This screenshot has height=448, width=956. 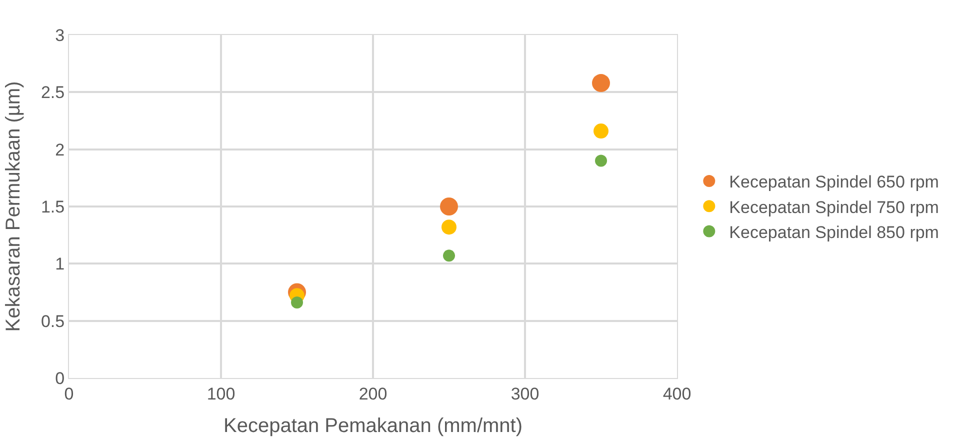 What do you see at coordinates (834, 207) in the screenshot?
I see `legend-label: Kecepatan Spindel 750 rpm` at bounding box center [834, 207].